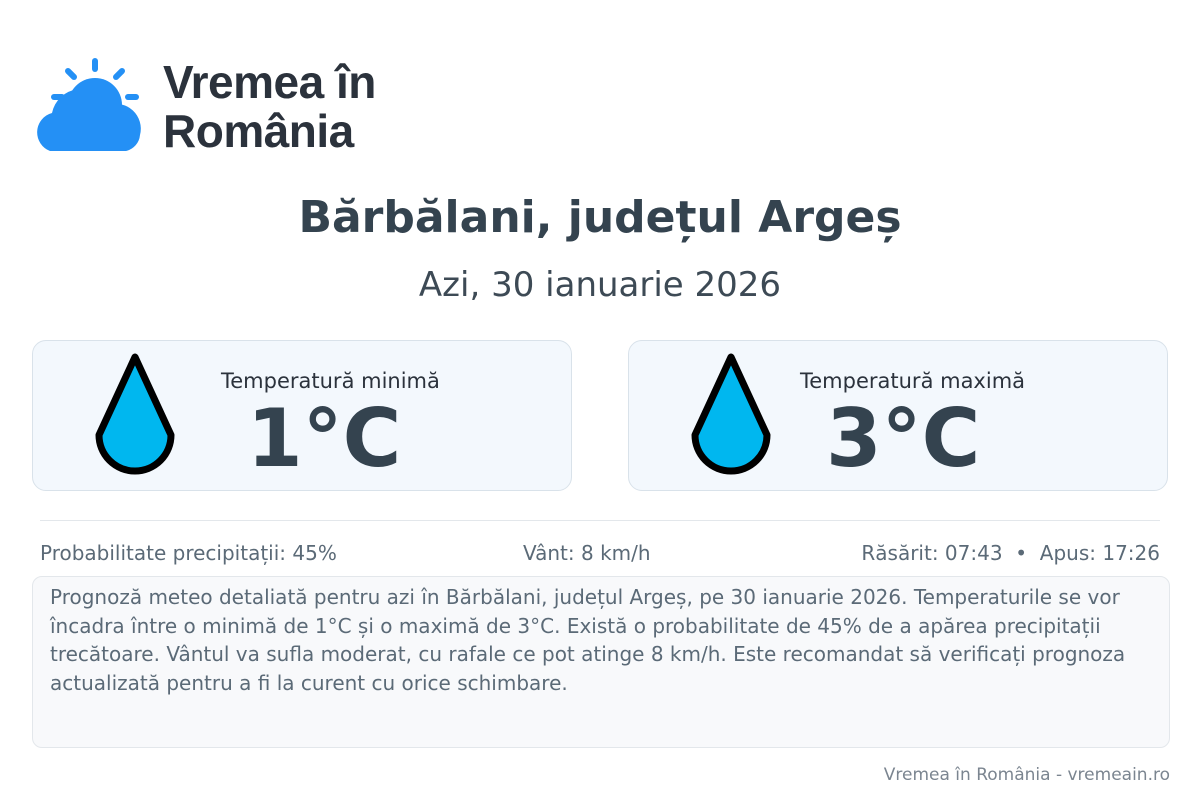 The width and height of the screenshot is (1200, 800). I want to click on brand-line2: România, so click(258, 131).